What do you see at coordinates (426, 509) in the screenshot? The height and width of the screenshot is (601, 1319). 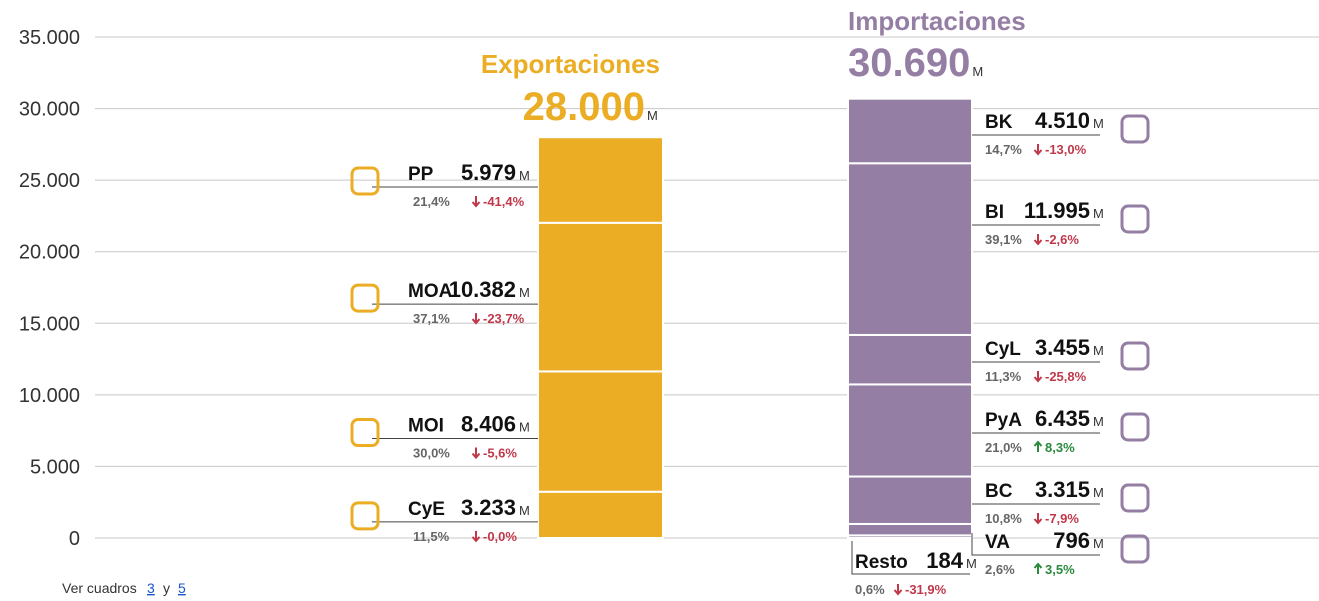 I see `segment-name: CyE` at bounding box center [426, 509].